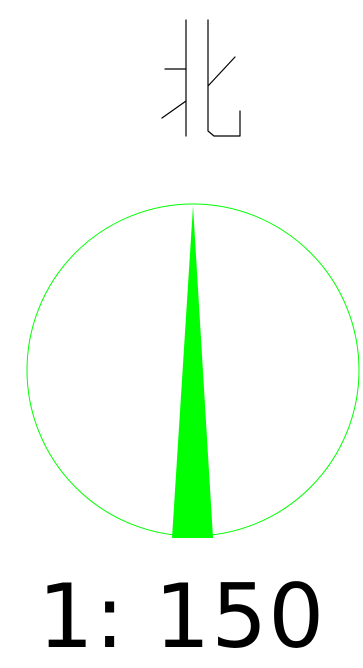  Describe the element at coordinates (201, 78) in the screenshot. I see `north-glyph-strokes` at that location.